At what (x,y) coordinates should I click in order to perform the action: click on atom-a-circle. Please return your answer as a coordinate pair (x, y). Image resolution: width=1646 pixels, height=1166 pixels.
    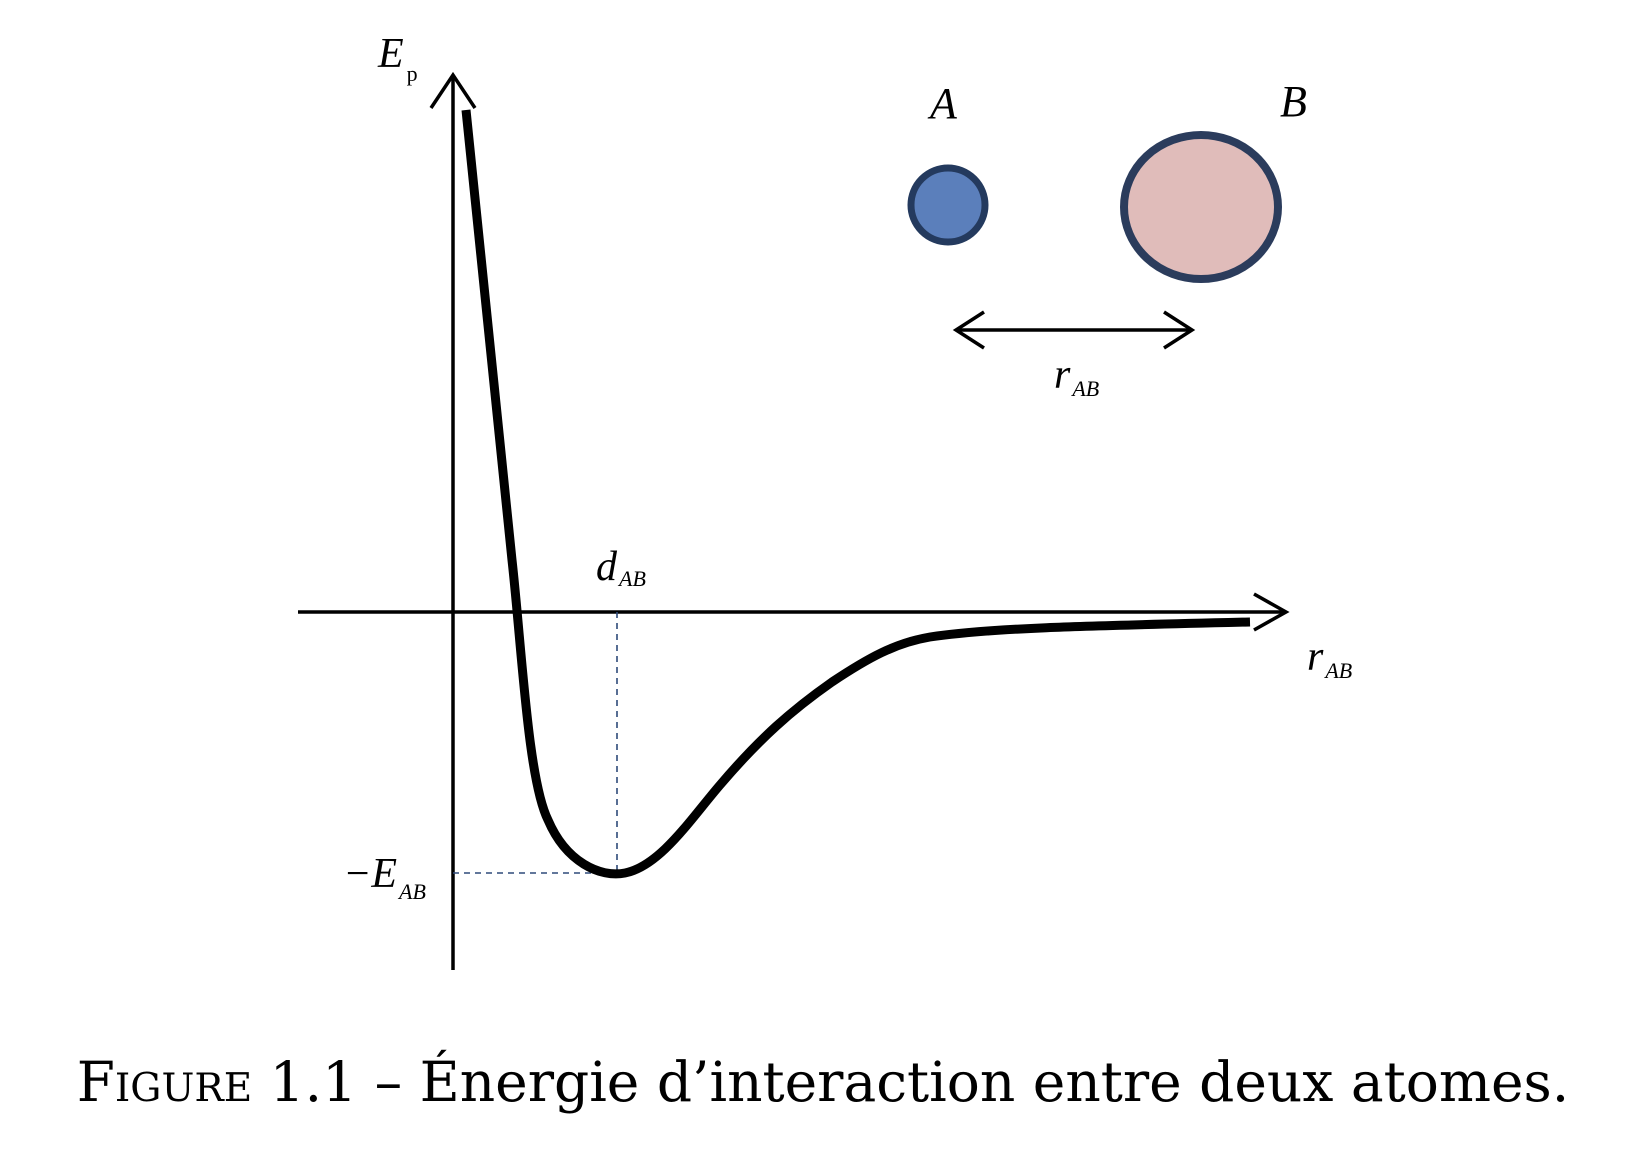
    Looking at the image, I should click on (948, 205).